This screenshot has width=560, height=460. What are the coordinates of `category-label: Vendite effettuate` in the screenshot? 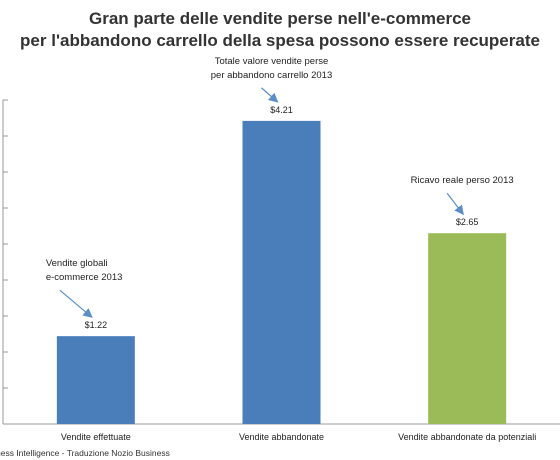 It's located at (96, 437).